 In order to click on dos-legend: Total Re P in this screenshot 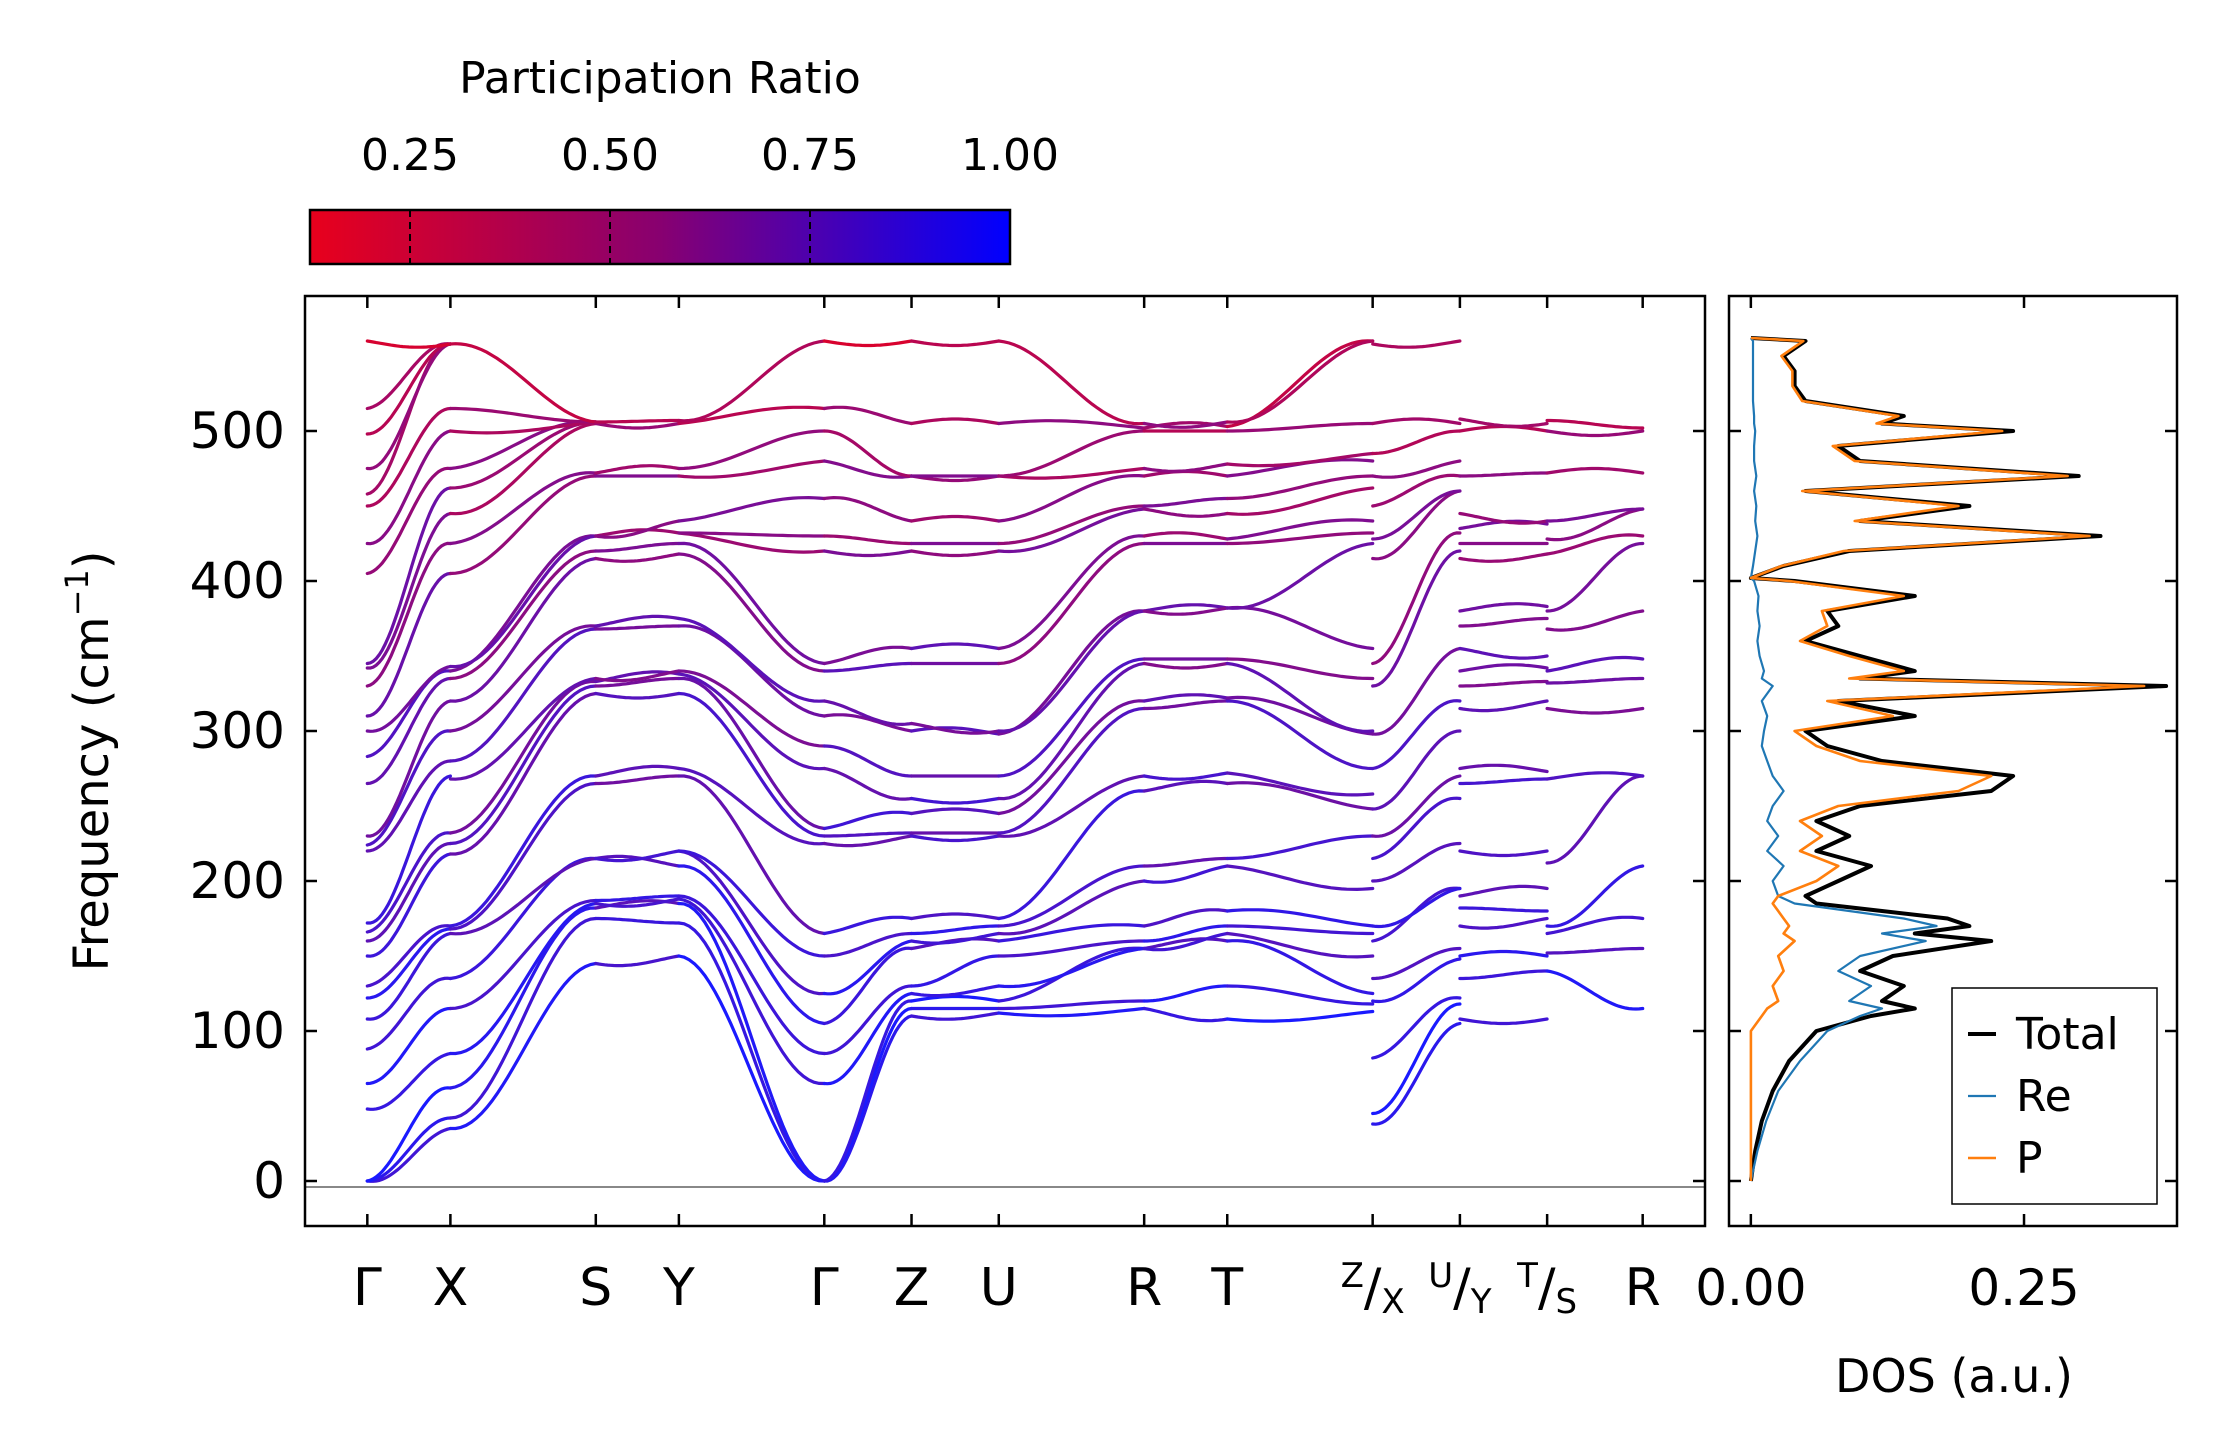, I will do `click(2054, 1096)`.